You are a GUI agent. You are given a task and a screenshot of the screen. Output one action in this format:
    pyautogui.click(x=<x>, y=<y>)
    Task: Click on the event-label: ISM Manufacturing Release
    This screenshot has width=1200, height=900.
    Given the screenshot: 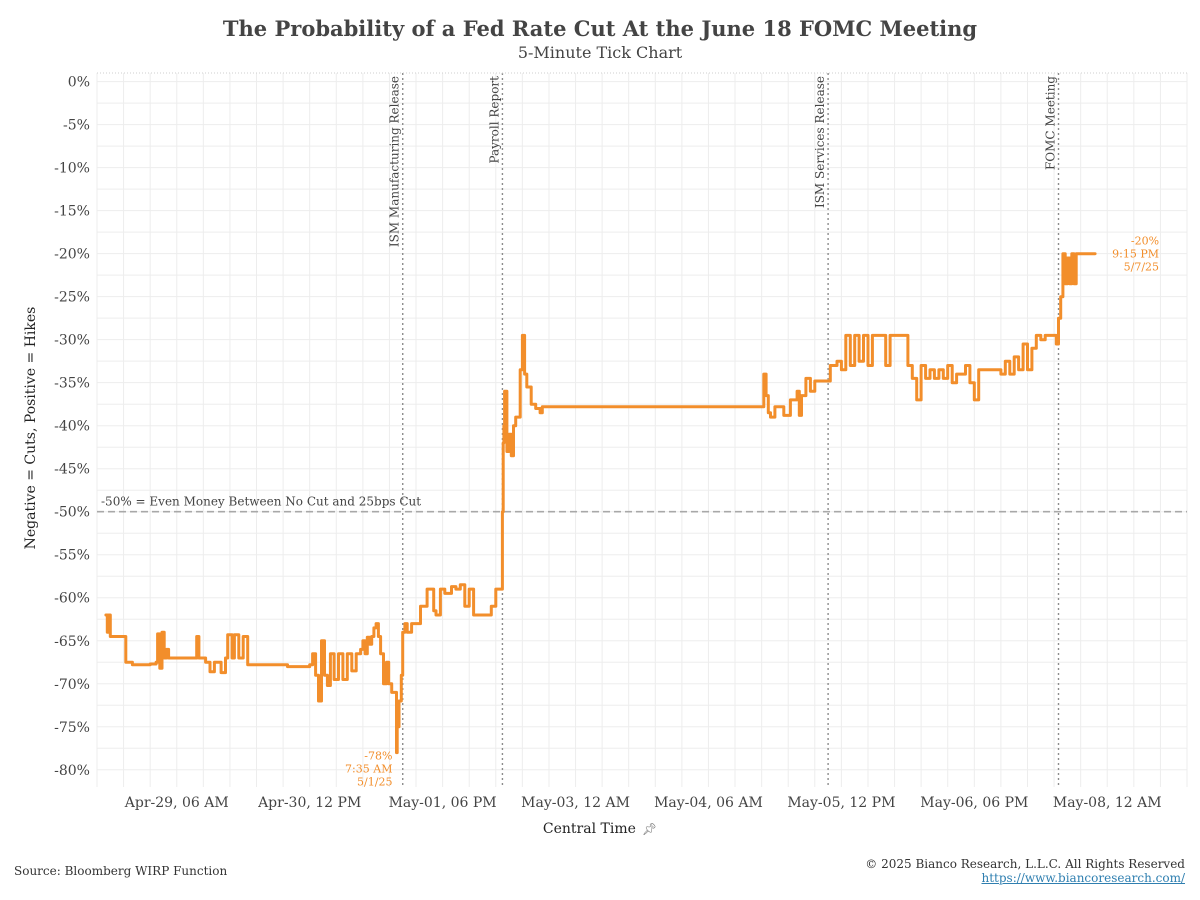 What is the action you would take?
    pyautogui.click(x=395, y=161)
    